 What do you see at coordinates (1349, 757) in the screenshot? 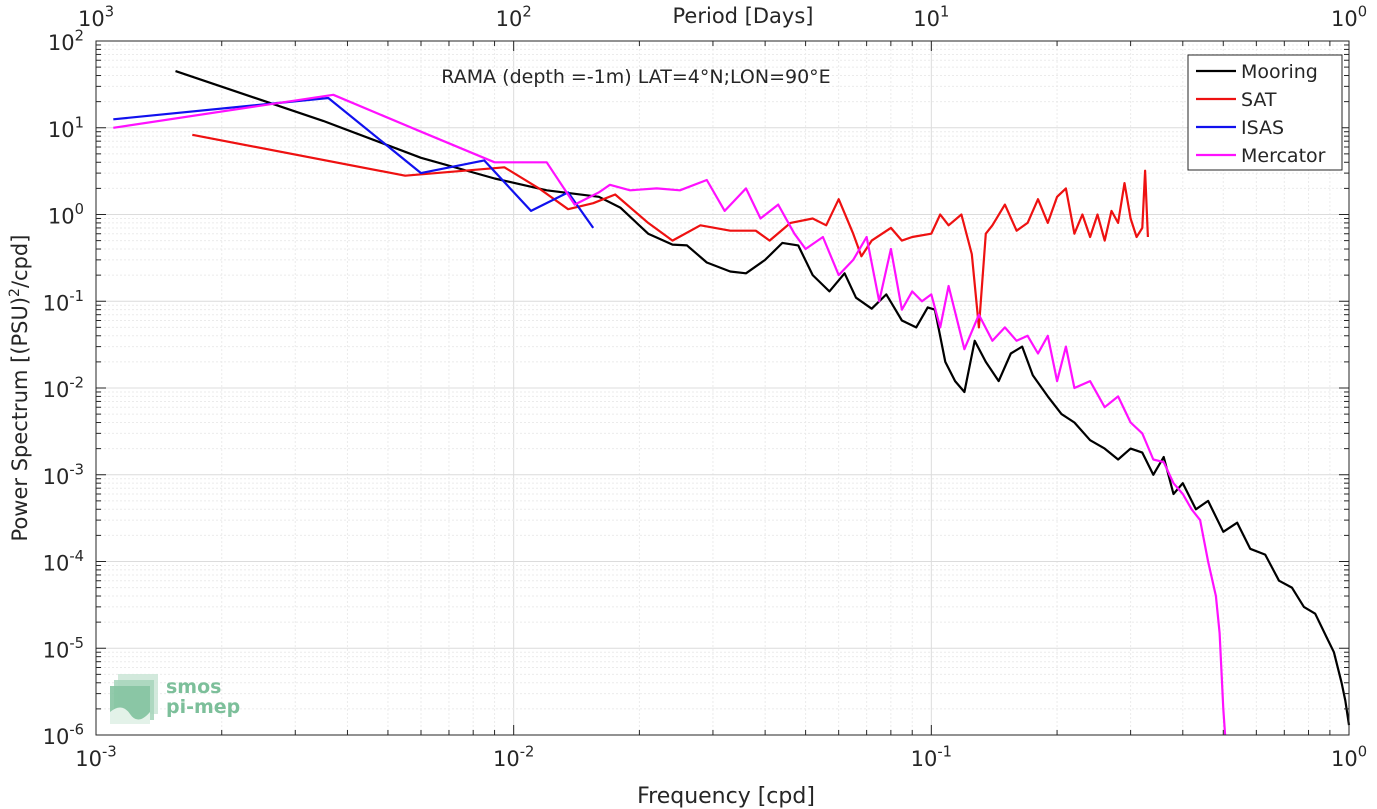
I see `x-tick-label: 10⁰` at bounding box center [1349, 757].